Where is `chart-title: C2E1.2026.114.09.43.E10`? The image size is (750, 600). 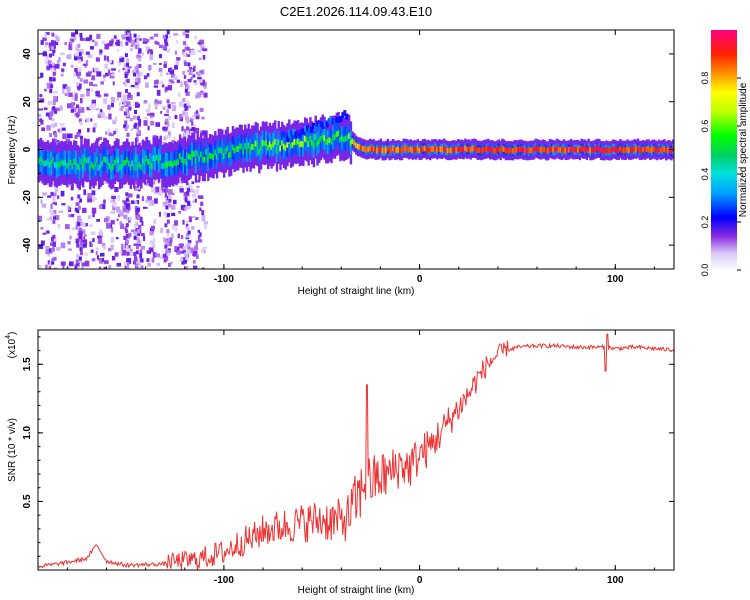
chart-title: C2E1.2026.114.09.43.E10 is located at coordinates (356, 11).